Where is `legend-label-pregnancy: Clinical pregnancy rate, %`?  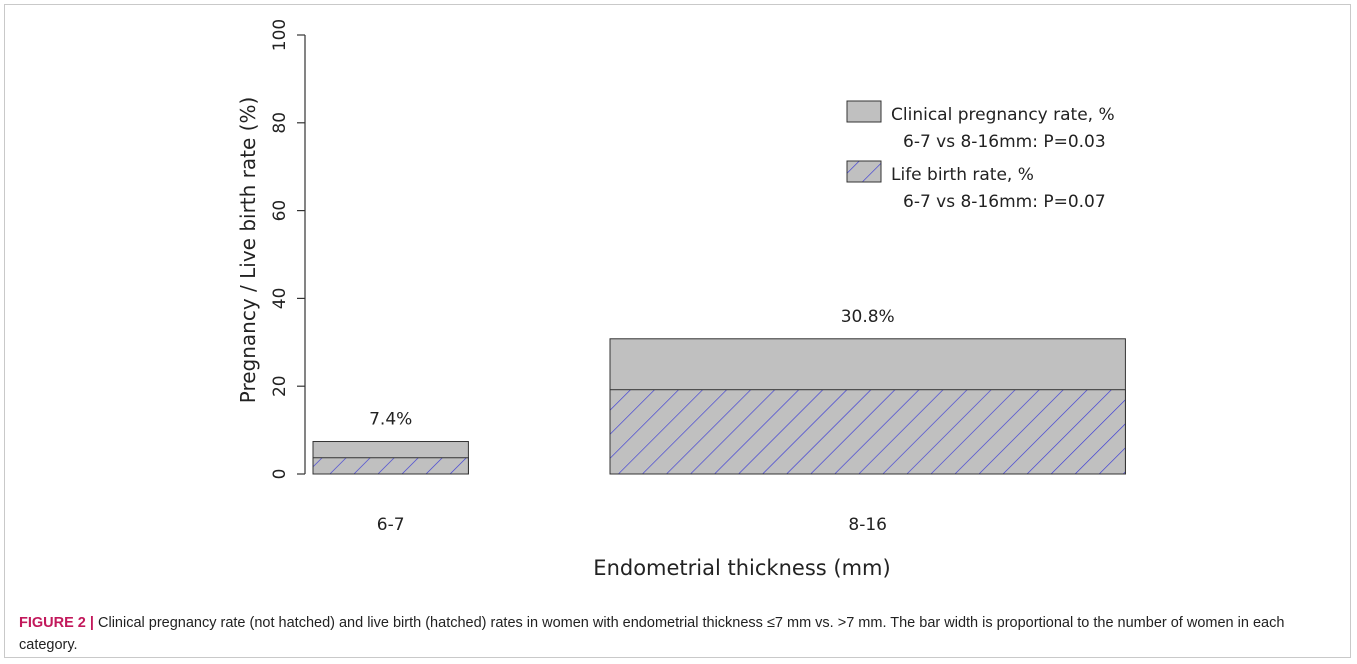
legend-label-pregnancy: Clinical pregnancy rate, % is located at coordinates (1003, 115).